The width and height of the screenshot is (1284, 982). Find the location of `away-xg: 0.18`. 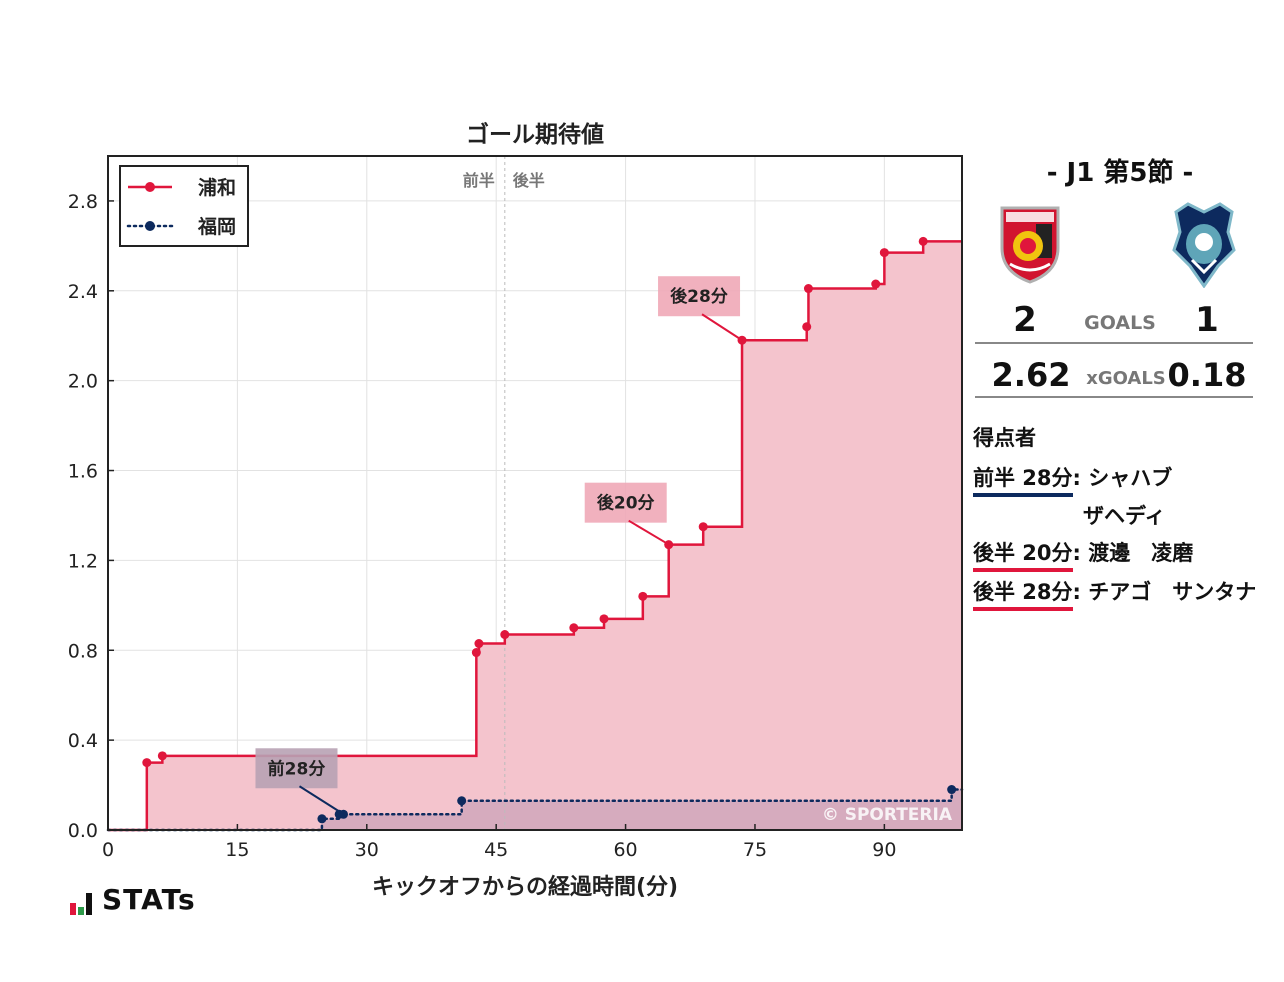

away-xg: 0.18 is located at coordinates (1207, 375).